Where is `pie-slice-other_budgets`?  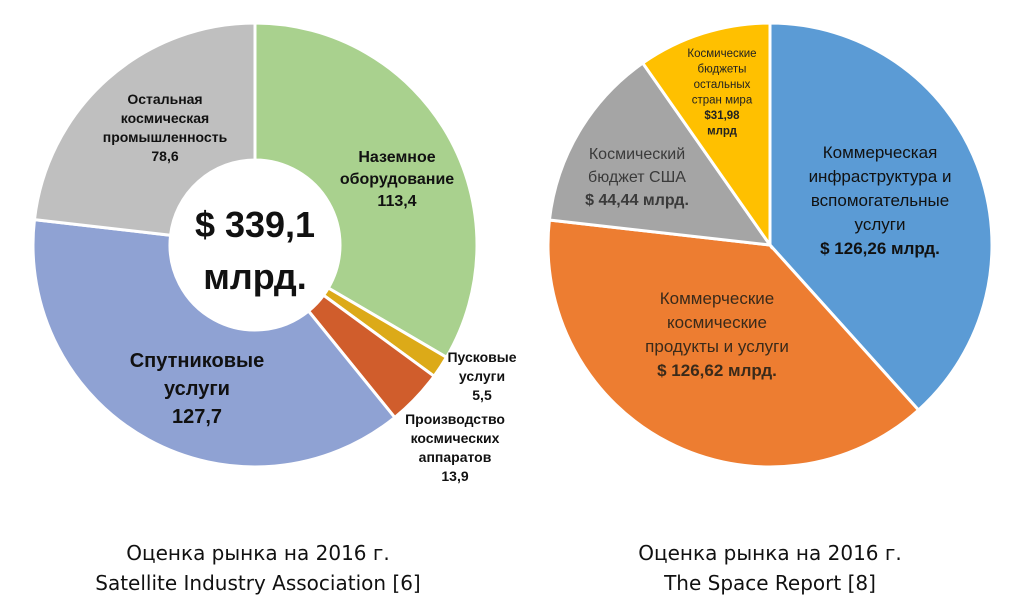 pie-slice-other_budgets is located at coordinates (706, 135).